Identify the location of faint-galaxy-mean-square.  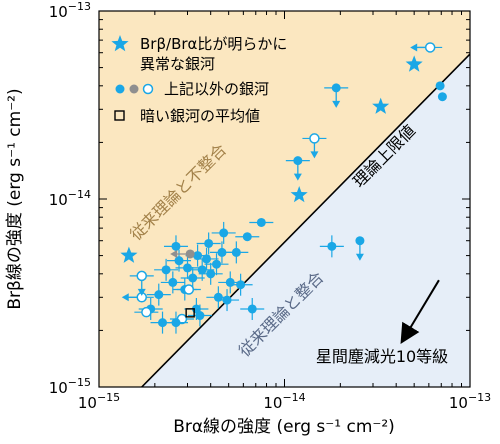
(190, 313).